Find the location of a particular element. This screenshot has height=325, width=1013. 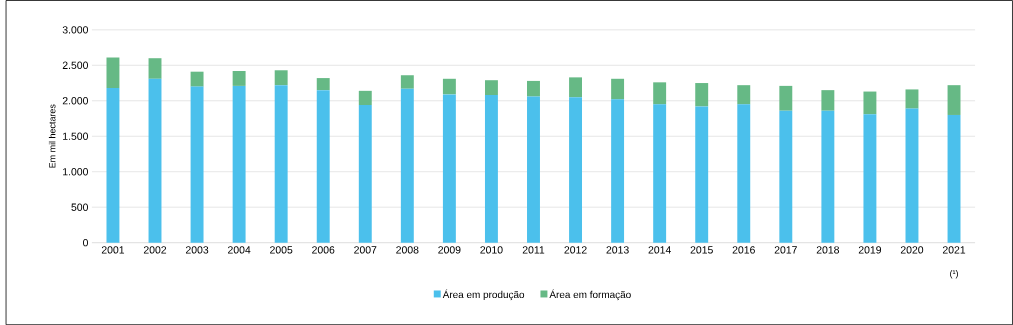

x-tick-label: 2010 is located at coordinates (491, 250).